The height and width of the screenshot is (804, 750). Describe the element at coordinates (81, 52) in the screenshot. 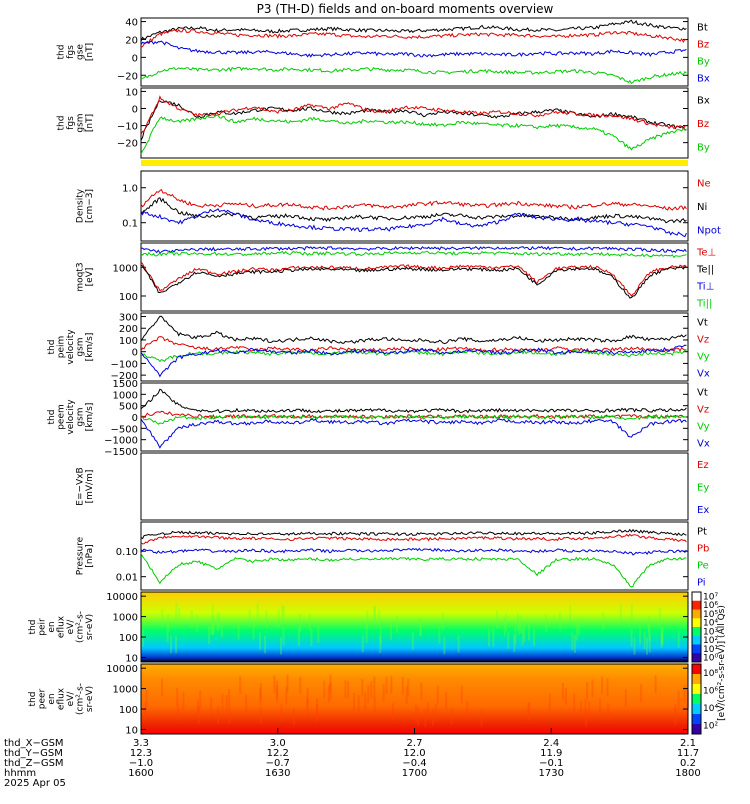

I see `y-axis-label: gse` at that location.